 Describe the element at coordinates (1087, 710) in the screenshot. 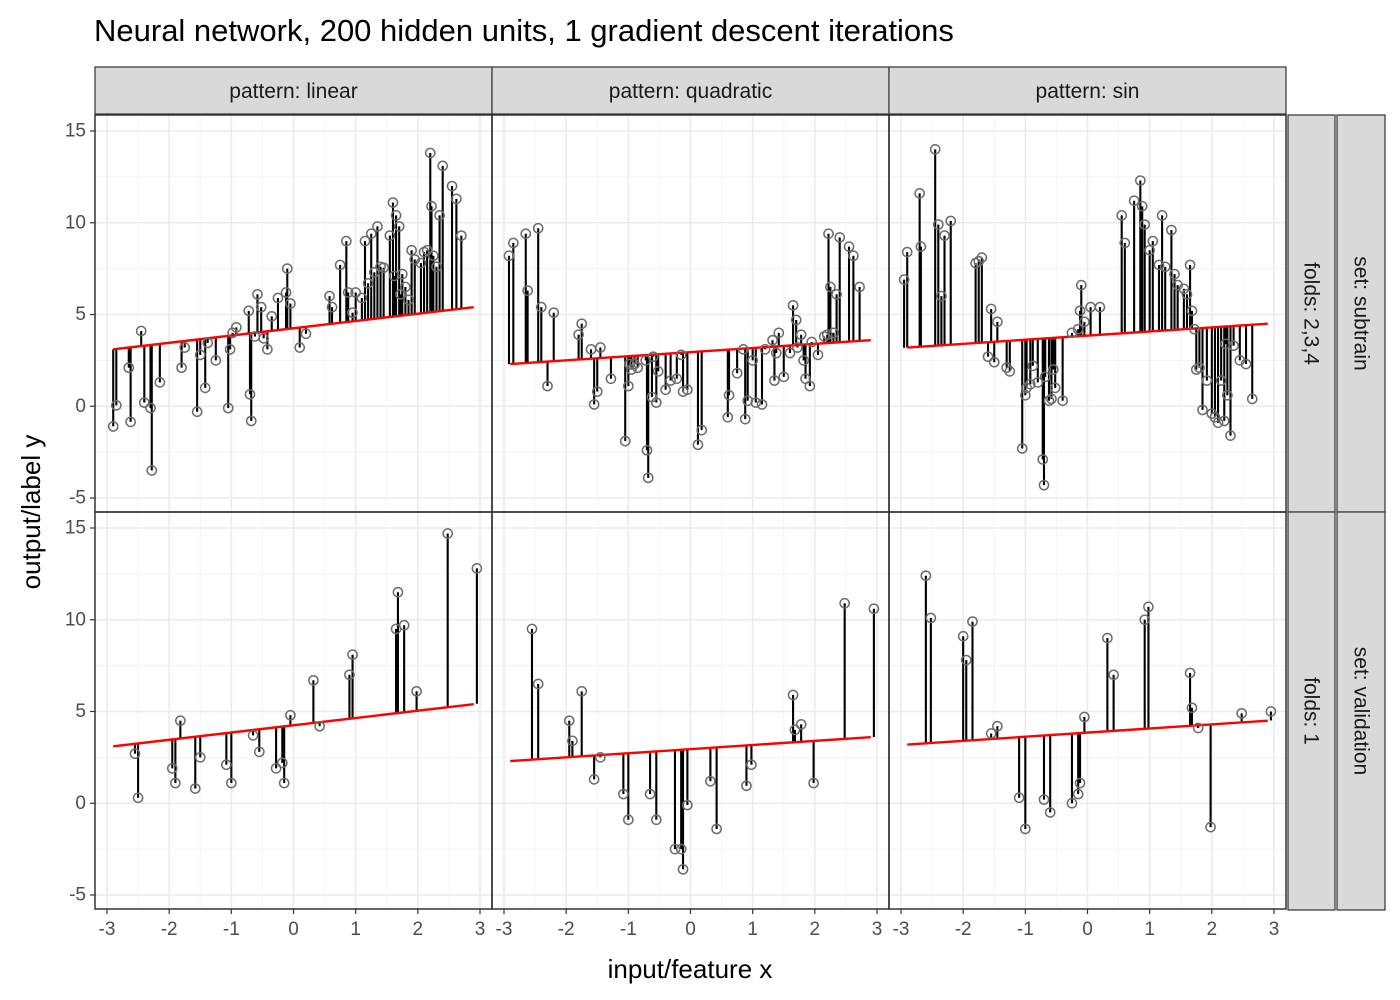

I see `panel-r2-c3` at that location.